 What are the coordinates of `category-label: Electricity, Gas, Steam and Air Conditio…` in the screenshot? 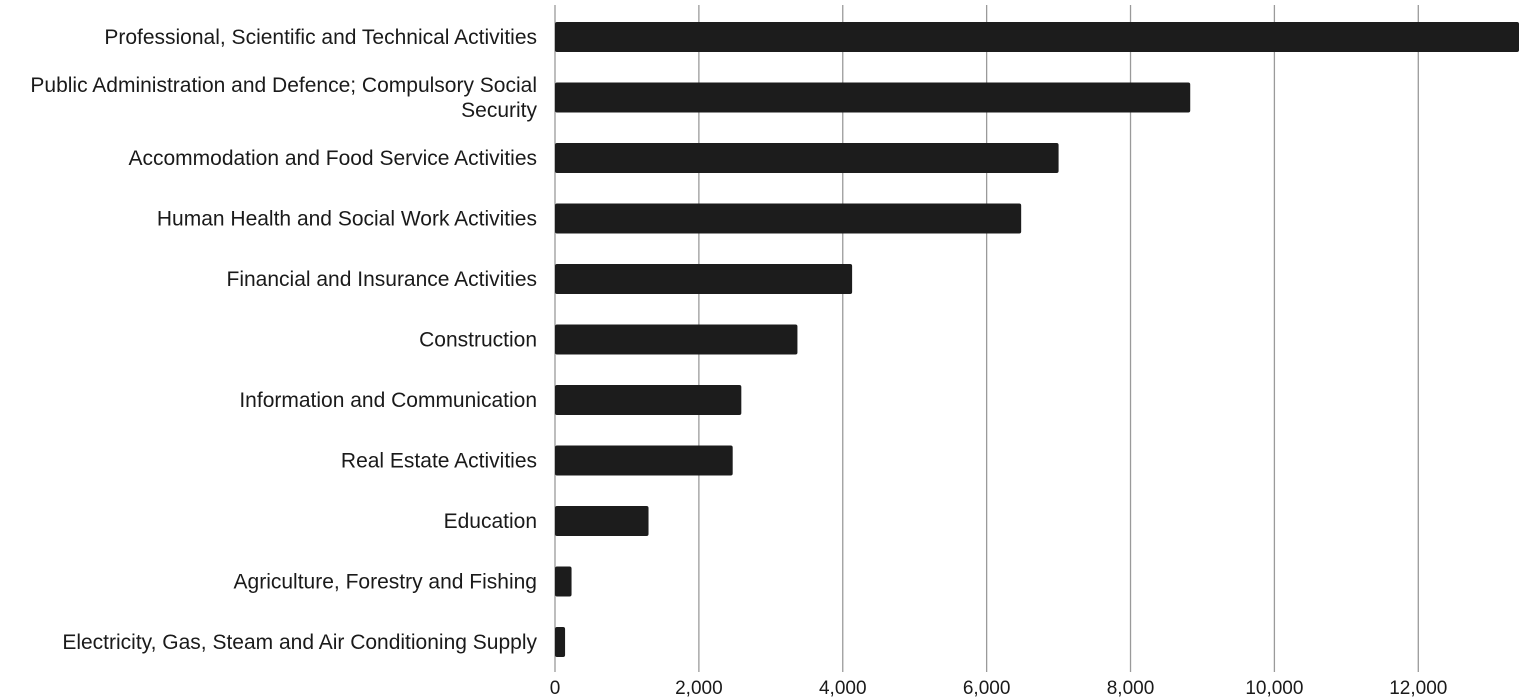 It's located at (299, 642).